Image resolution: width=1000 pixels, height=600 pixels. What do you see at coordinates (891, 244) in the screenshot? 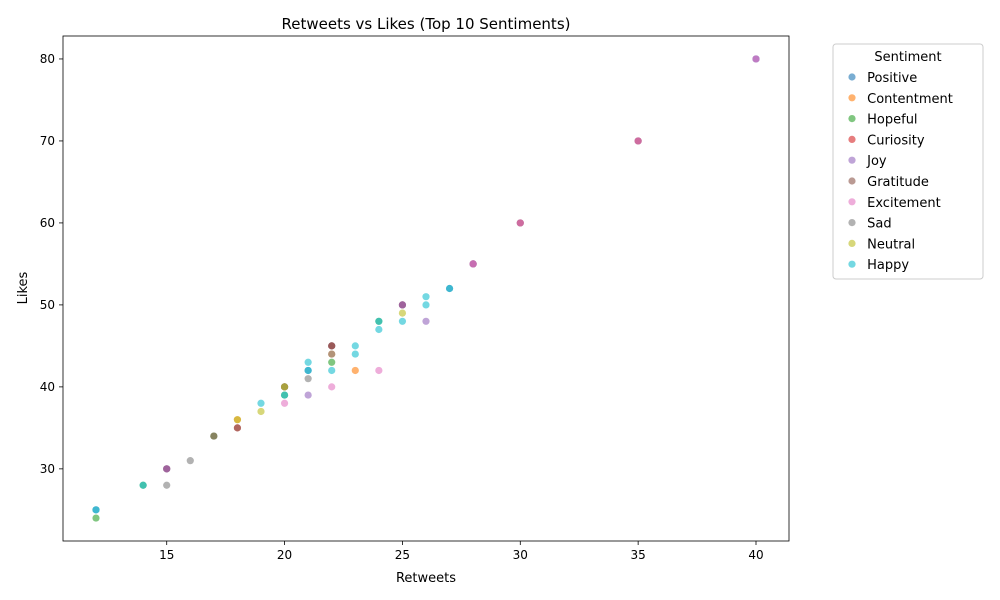
I see `legend-label: Neutral` at bounding box center [891, 244].